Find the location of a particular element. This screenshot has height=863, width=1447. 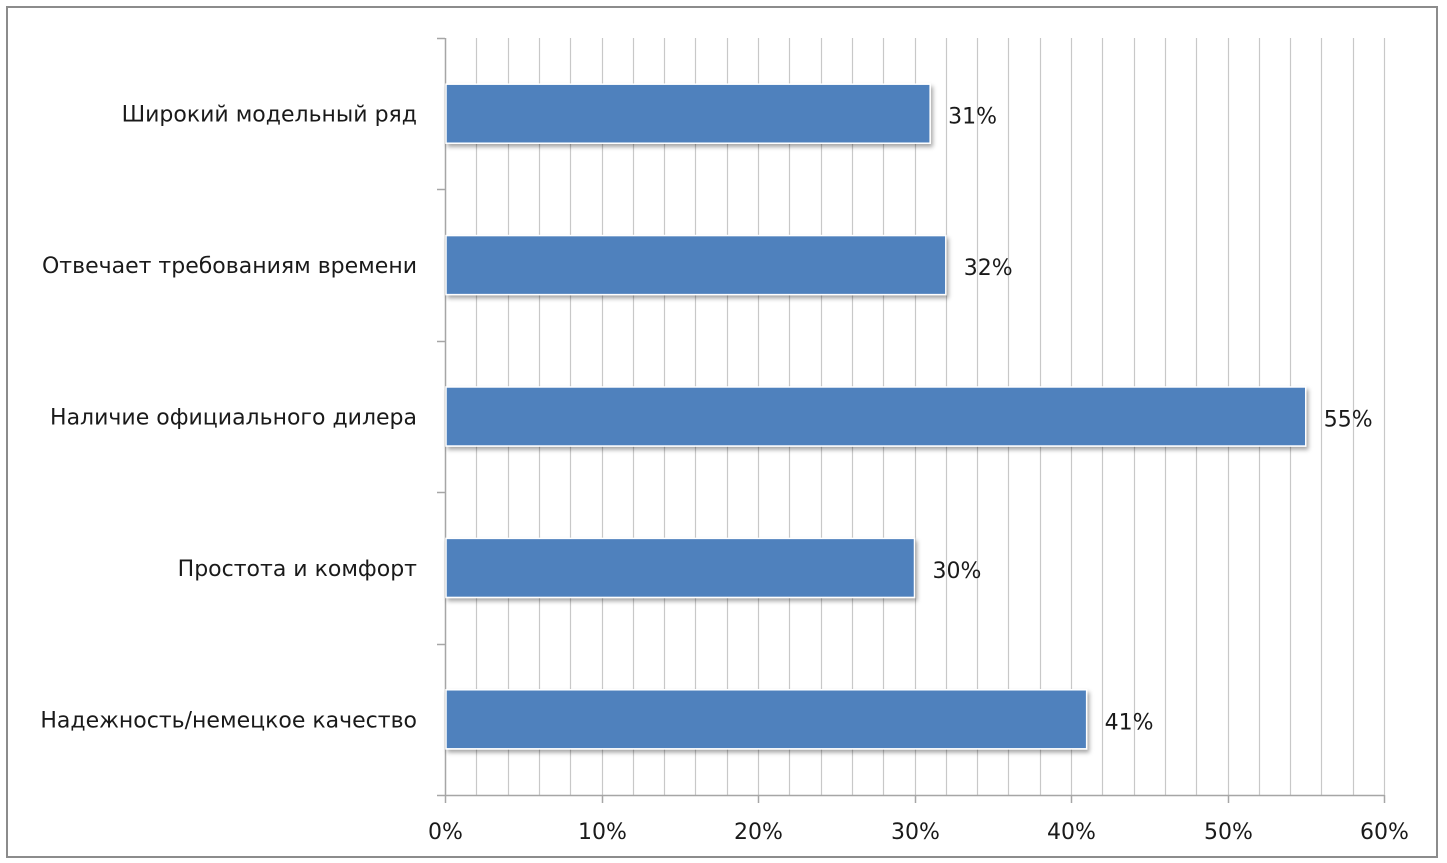

x-tick-label: 20% is located at coordinates (758, 832).